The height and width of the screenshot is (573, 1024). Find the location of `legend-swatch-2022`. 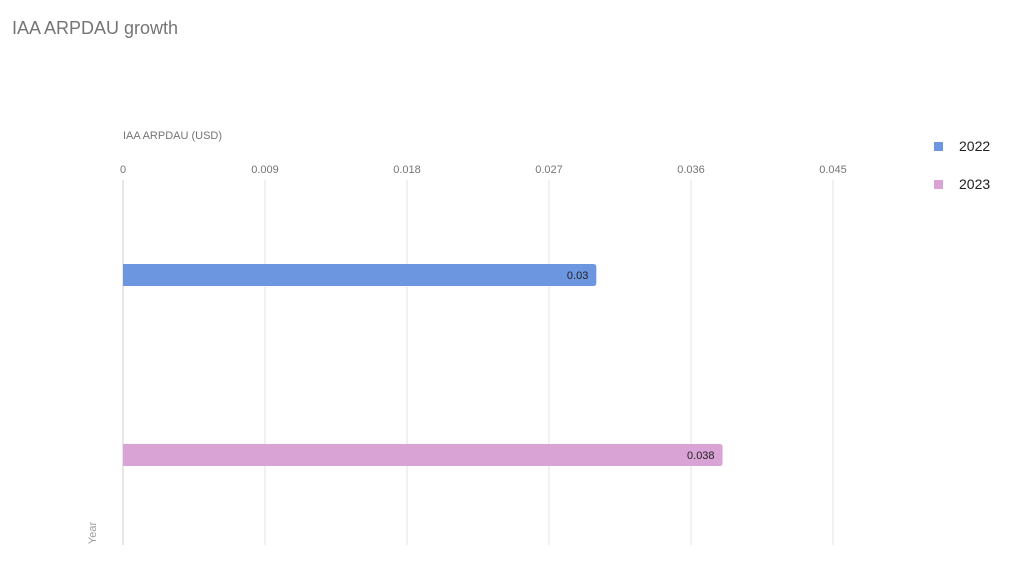

legend-swatch-2022 is located at coordinates (938, 146).